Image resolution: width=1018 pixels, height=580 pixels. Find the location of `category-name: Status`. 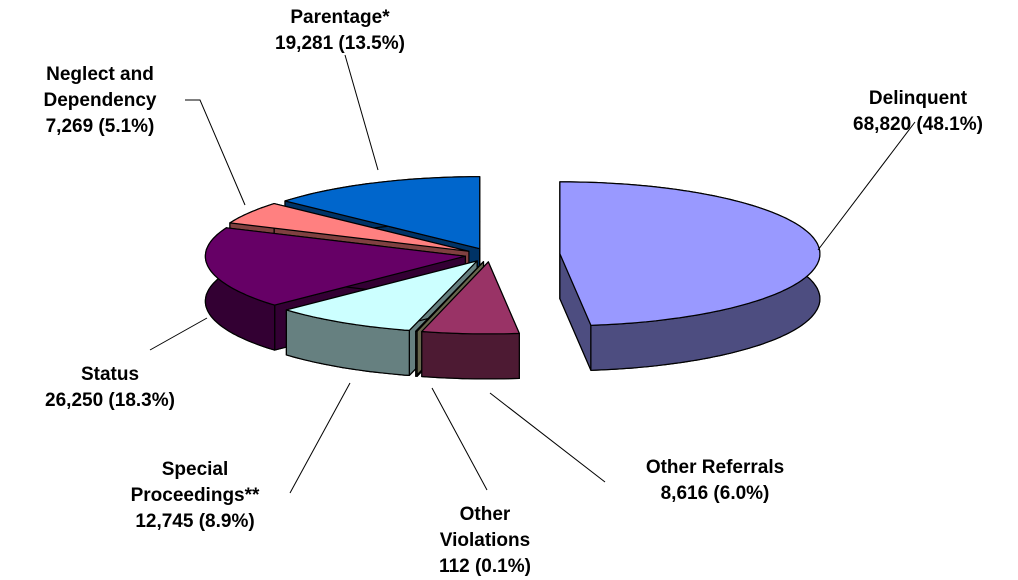

category-name: Status is located at coordinates (110, 374).